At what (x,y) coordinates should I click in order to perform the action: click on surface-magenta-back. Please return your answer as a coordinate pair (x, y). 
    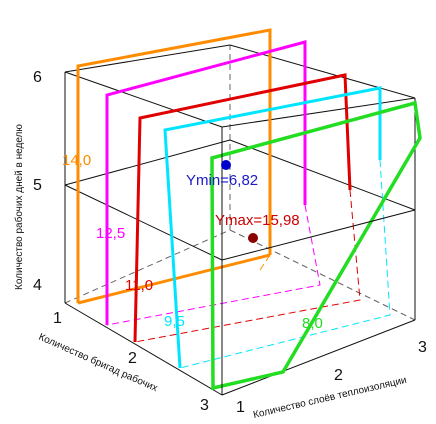
    Looking at the image, I should click on (213, 265).